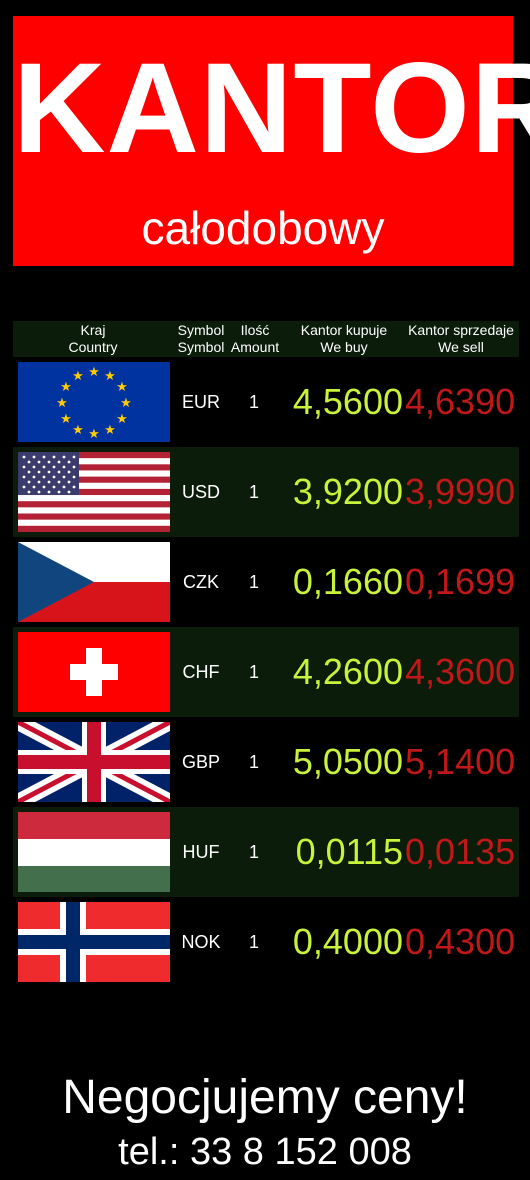 This screenshot has height=1180, width=530. What do you see at coordinates (93, 347) in the screenshot?
I see `header-country-en: Country` at bounding box center [93, 347].